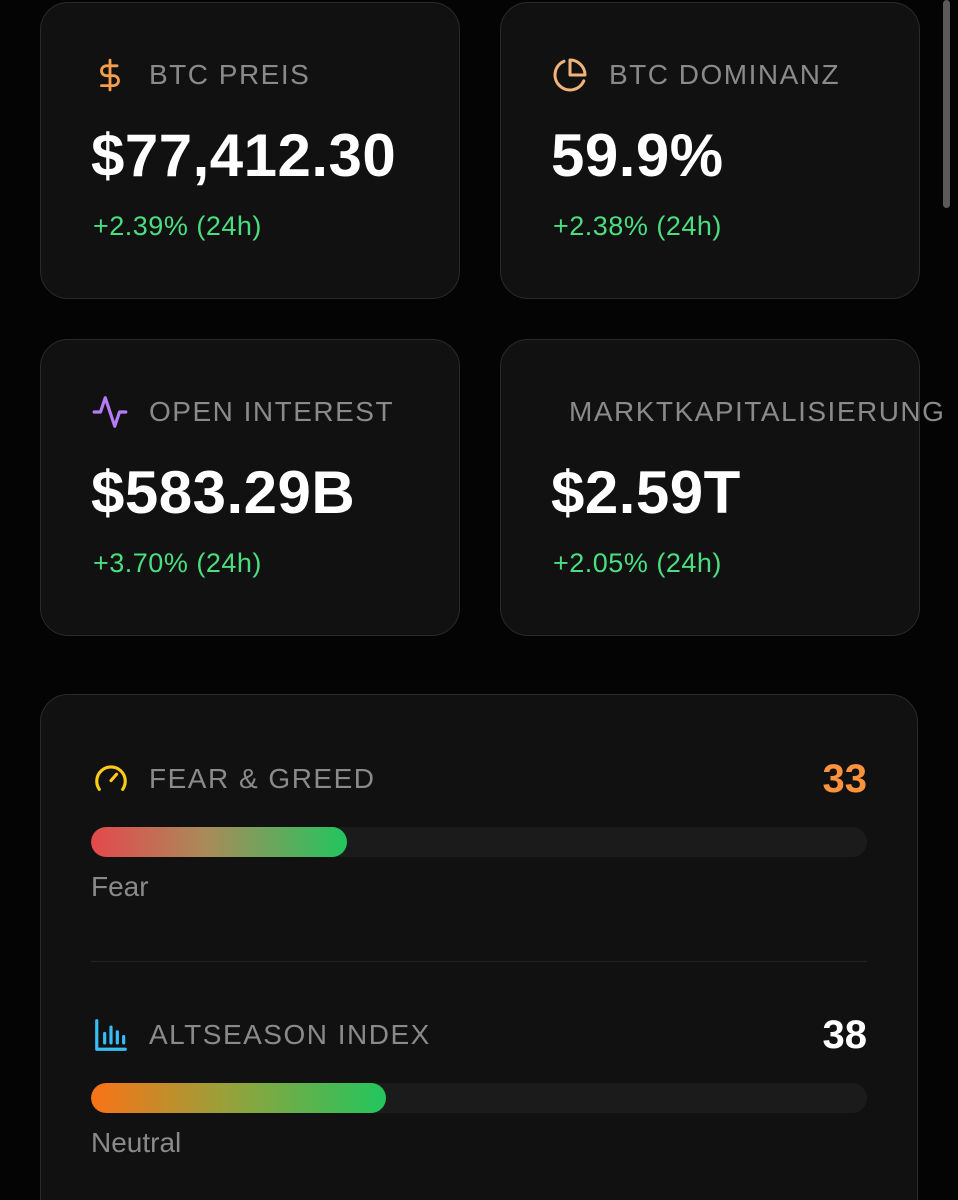 Image resolution: width=958 pixels, height=1200 pixels. What do you see at coordinates (244, 155) in the screenshot?
I see `btc-price-value: $77,412.30` at bounding box center [244, 155].